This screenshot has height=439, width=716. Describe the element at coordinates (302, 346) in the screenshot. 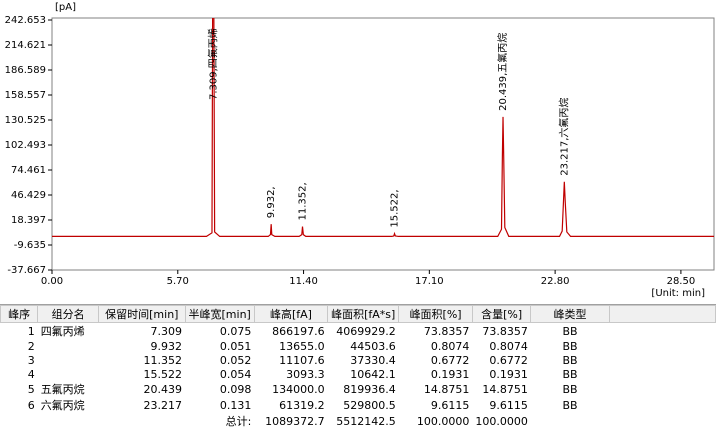

I see `cell: 13655.0` at that location.